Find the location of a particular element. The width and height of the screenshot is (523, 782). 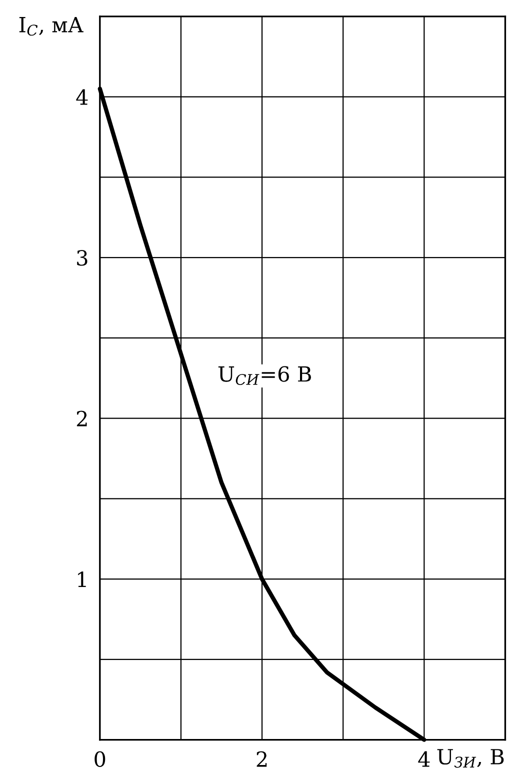

x-tick-label: 0 is located at coordinates (100, 759).